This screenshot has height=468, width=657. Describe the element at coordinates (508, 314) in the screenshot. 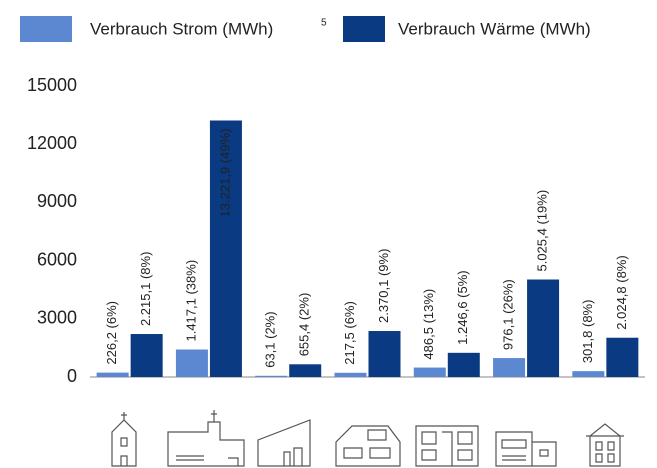

I see `value-label: 976,1 (26%)` at that location.